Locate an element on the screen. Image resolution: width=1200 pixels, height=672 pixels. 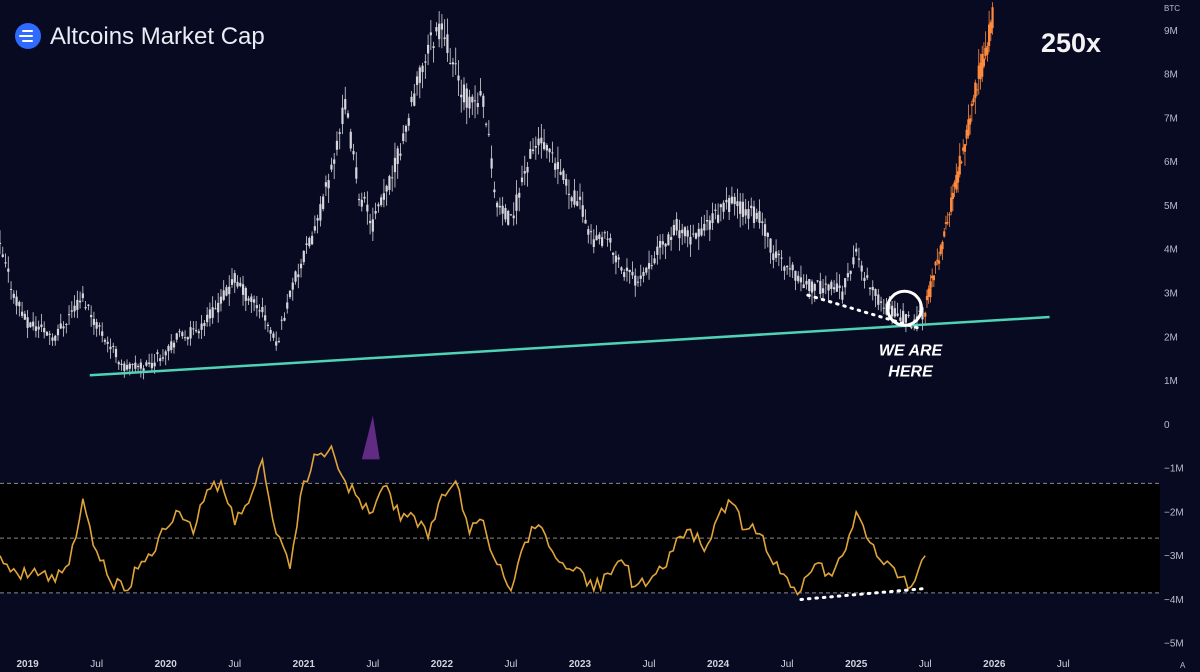
y-tick-label: 8M is located at coordinates (1171, 75).